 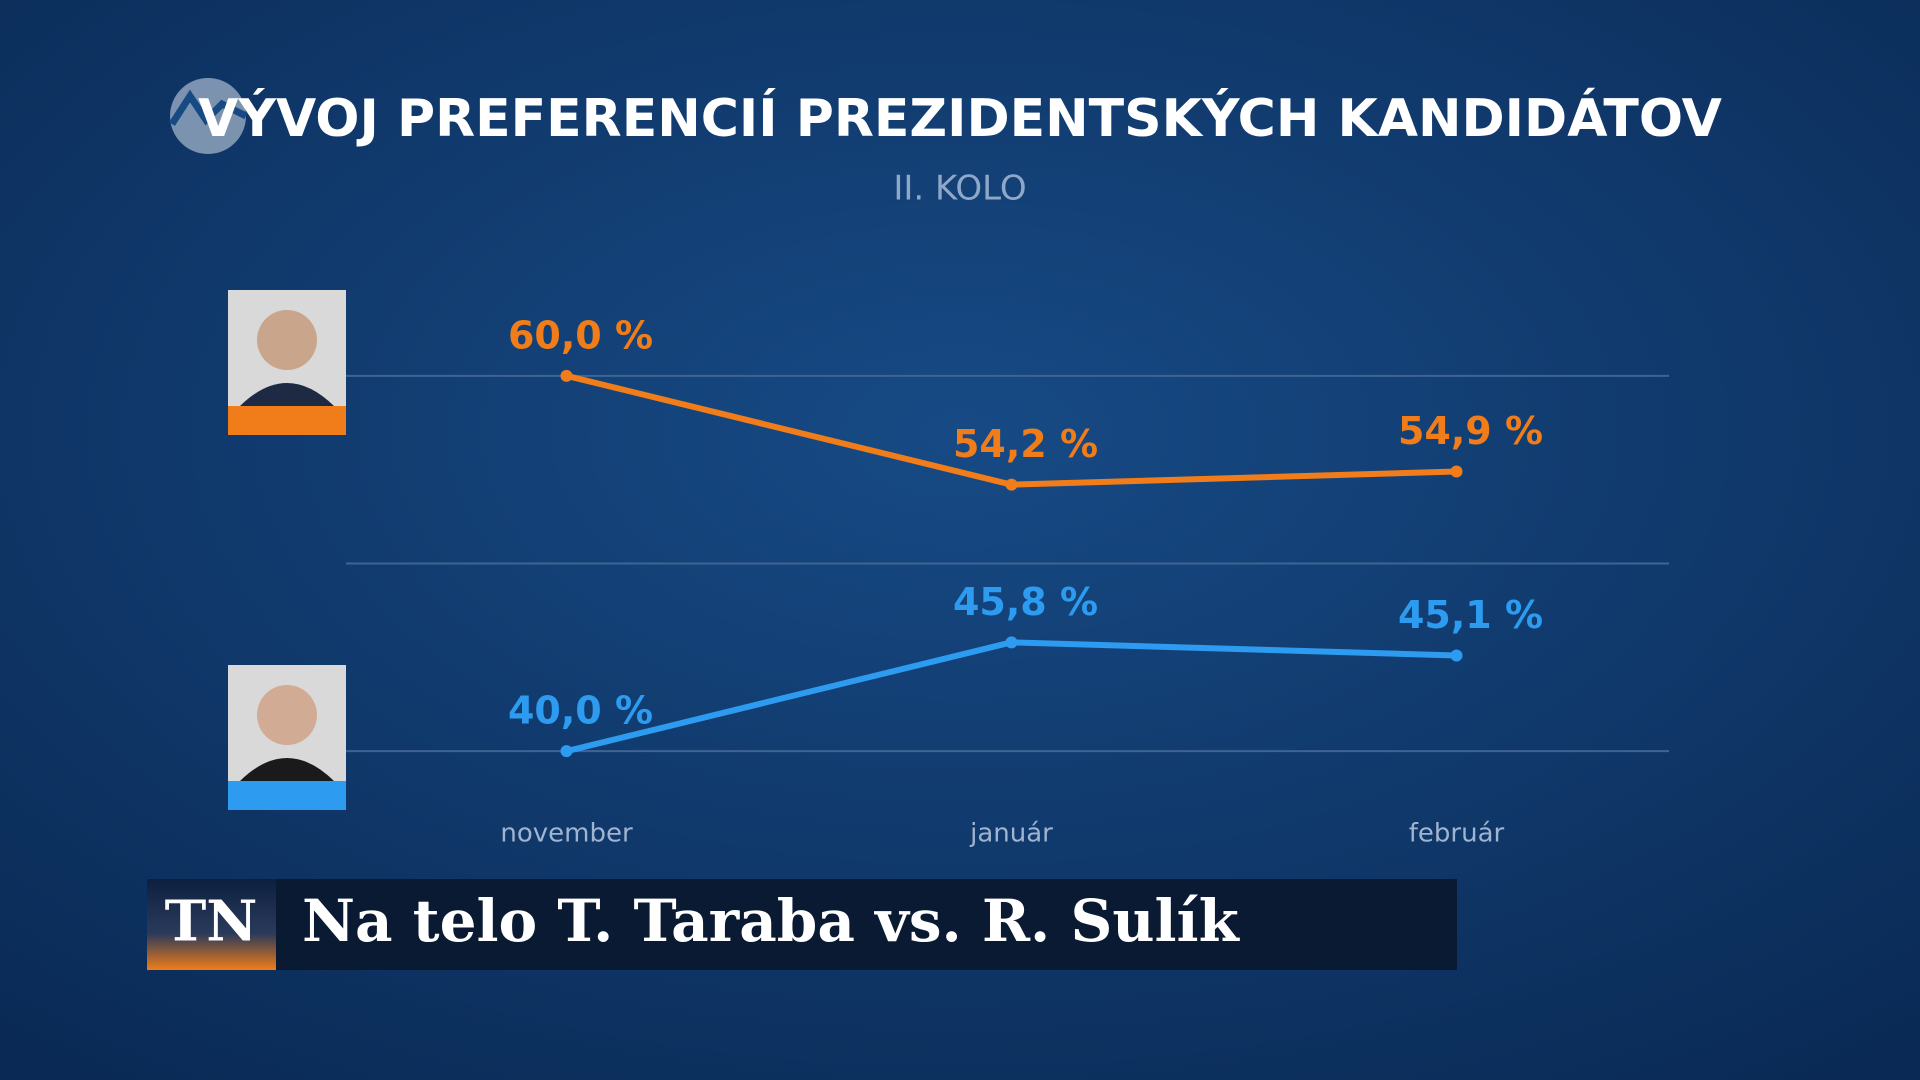 I want to click on x-tick-label: november, so click(x=566, y=834).